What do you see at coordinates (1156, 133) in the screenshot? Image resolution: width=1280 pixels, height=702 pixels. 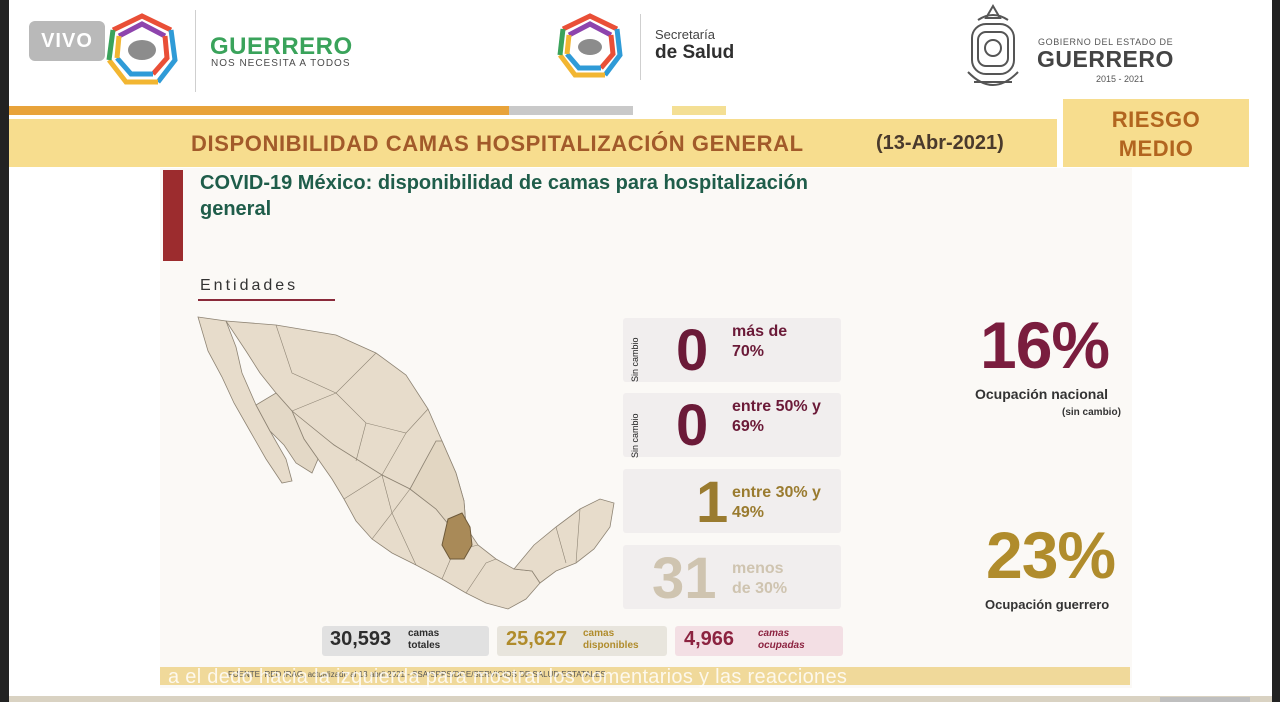 I see `risk-level-badge: RIESGO MEDIO` at bounding box center [1156, 133].